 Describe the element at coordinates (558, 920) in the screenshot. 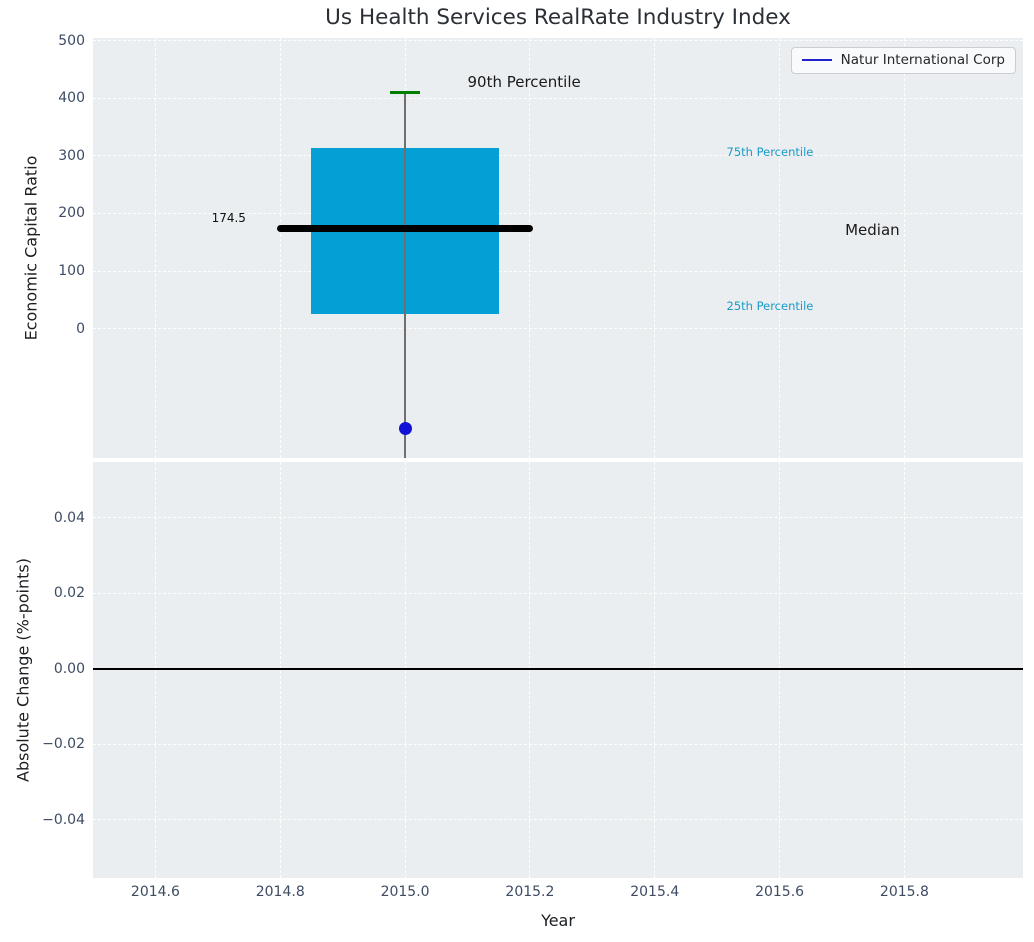

I see `x-axis-label: Year` at that location.